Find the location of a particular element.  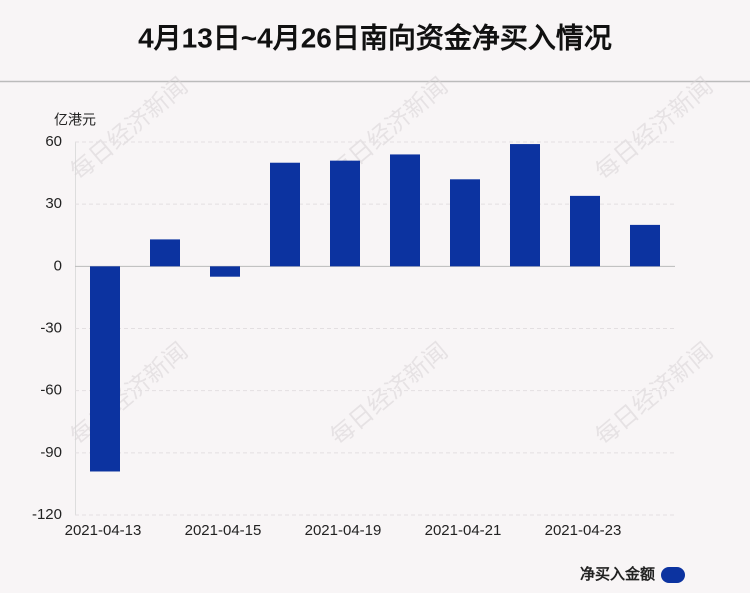

y-axis-label: 亿港元 is located at coordinates (75, 120).